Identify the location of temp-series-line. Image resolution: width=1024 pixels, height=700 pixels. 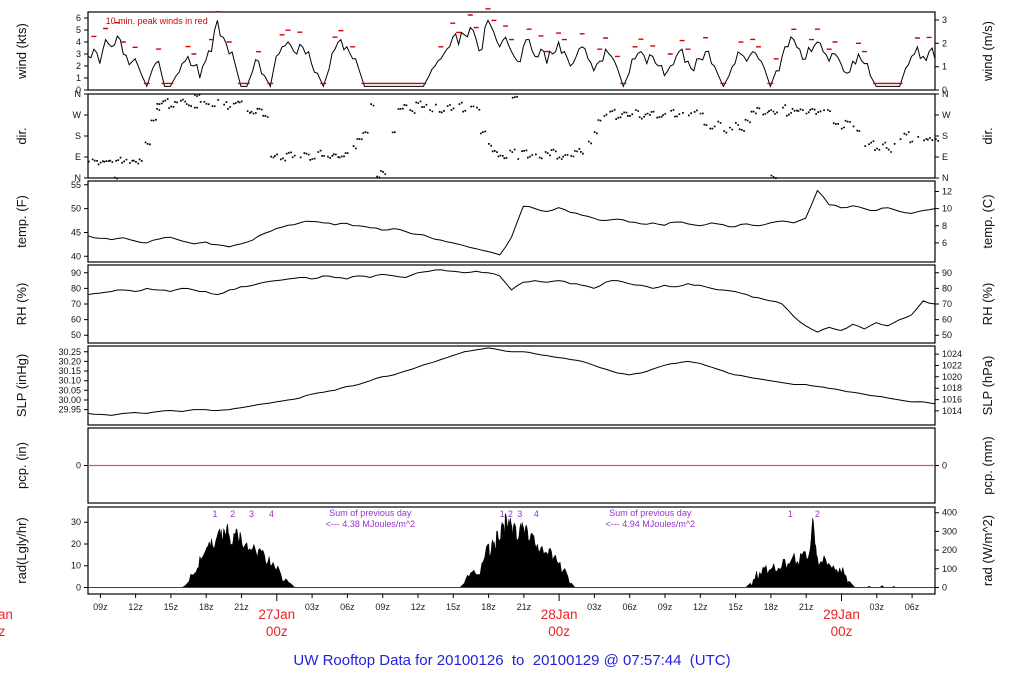
(511, 222).